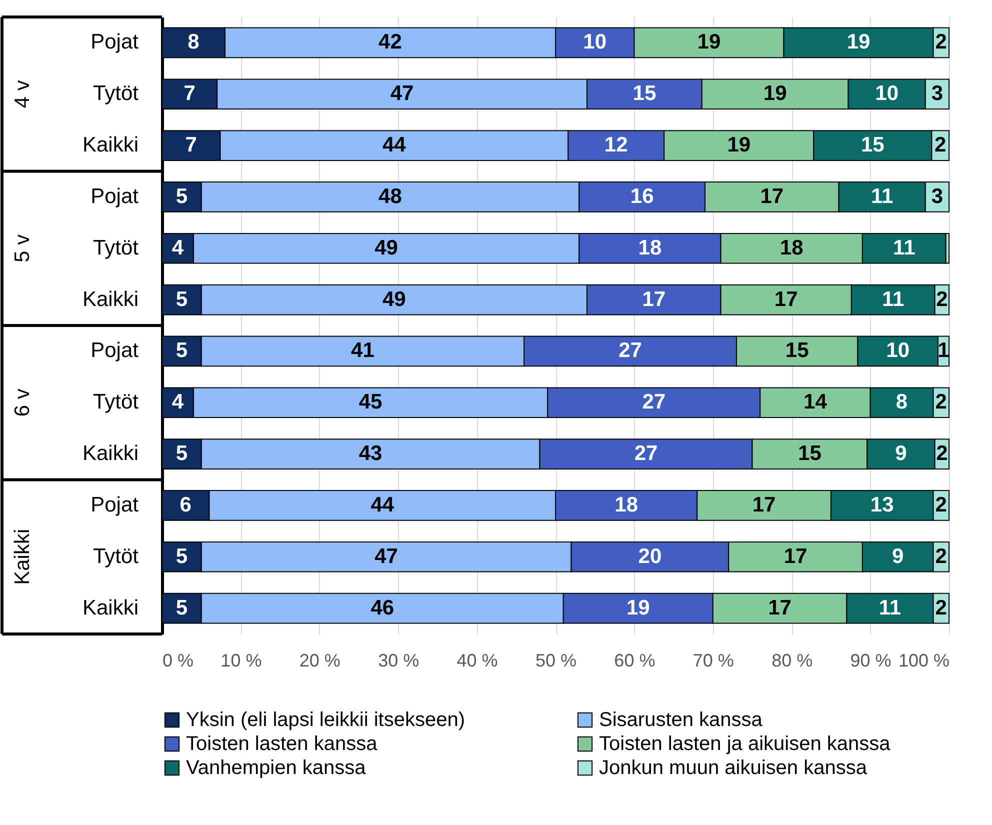 The height and width of the screenshot is (825, 992). I want to click on data-label: 16, so click(642, 196).